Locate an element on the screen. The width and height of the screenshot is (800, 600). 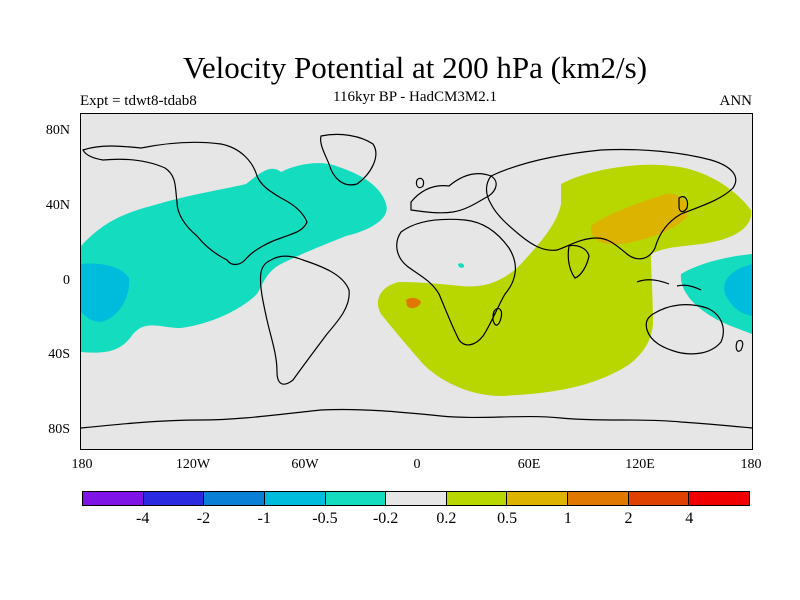
negative-region-atlantic is located at coordinates (234, 258).